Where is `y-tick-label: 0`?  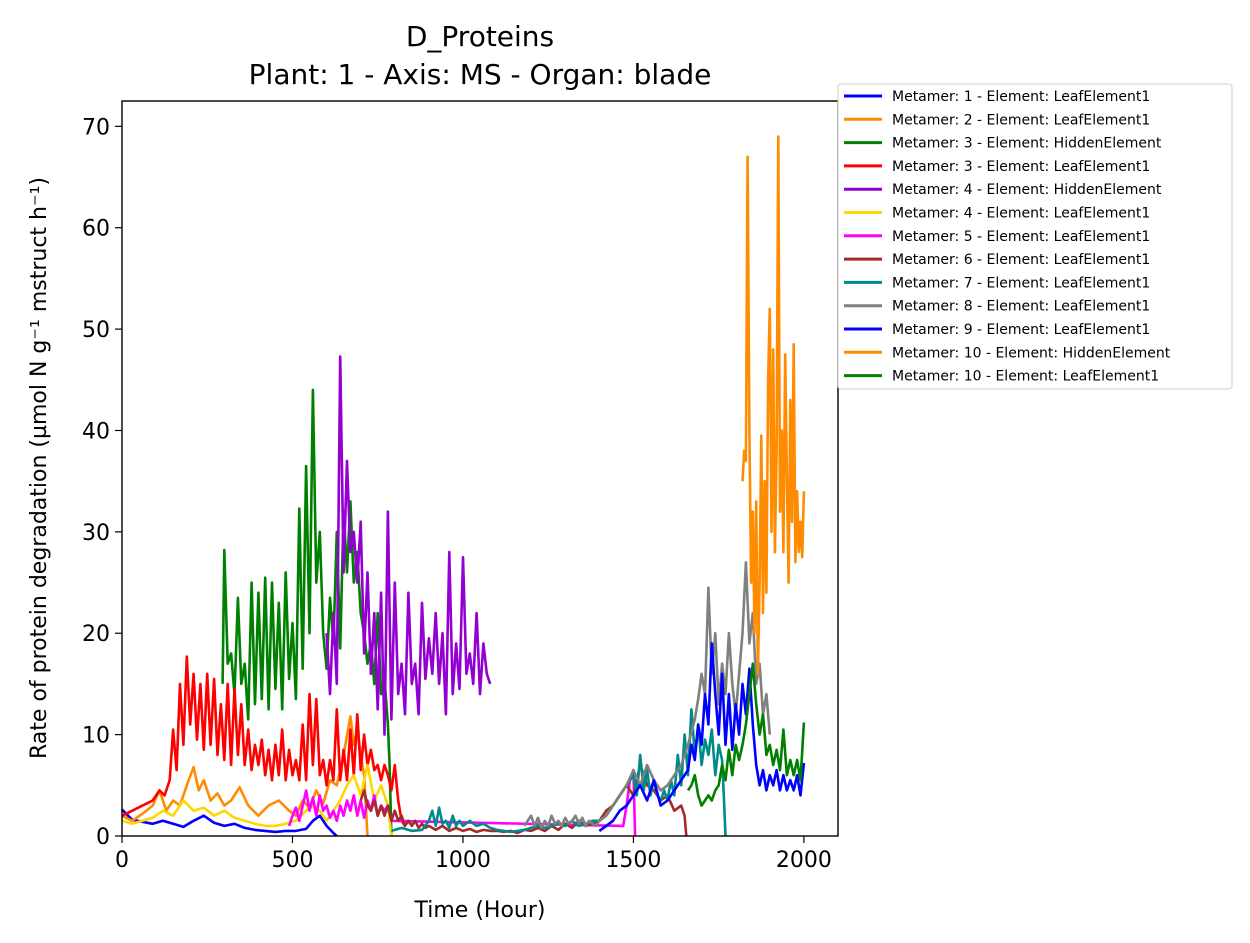
y-tick-label: 0 is located at coordinates (103, 837).